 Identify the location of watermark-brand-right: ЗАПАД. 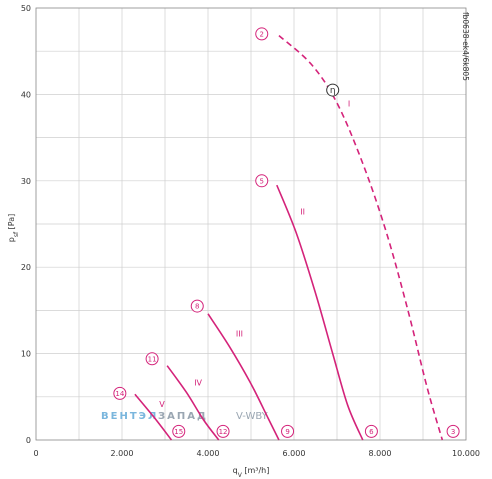
(183, 416).